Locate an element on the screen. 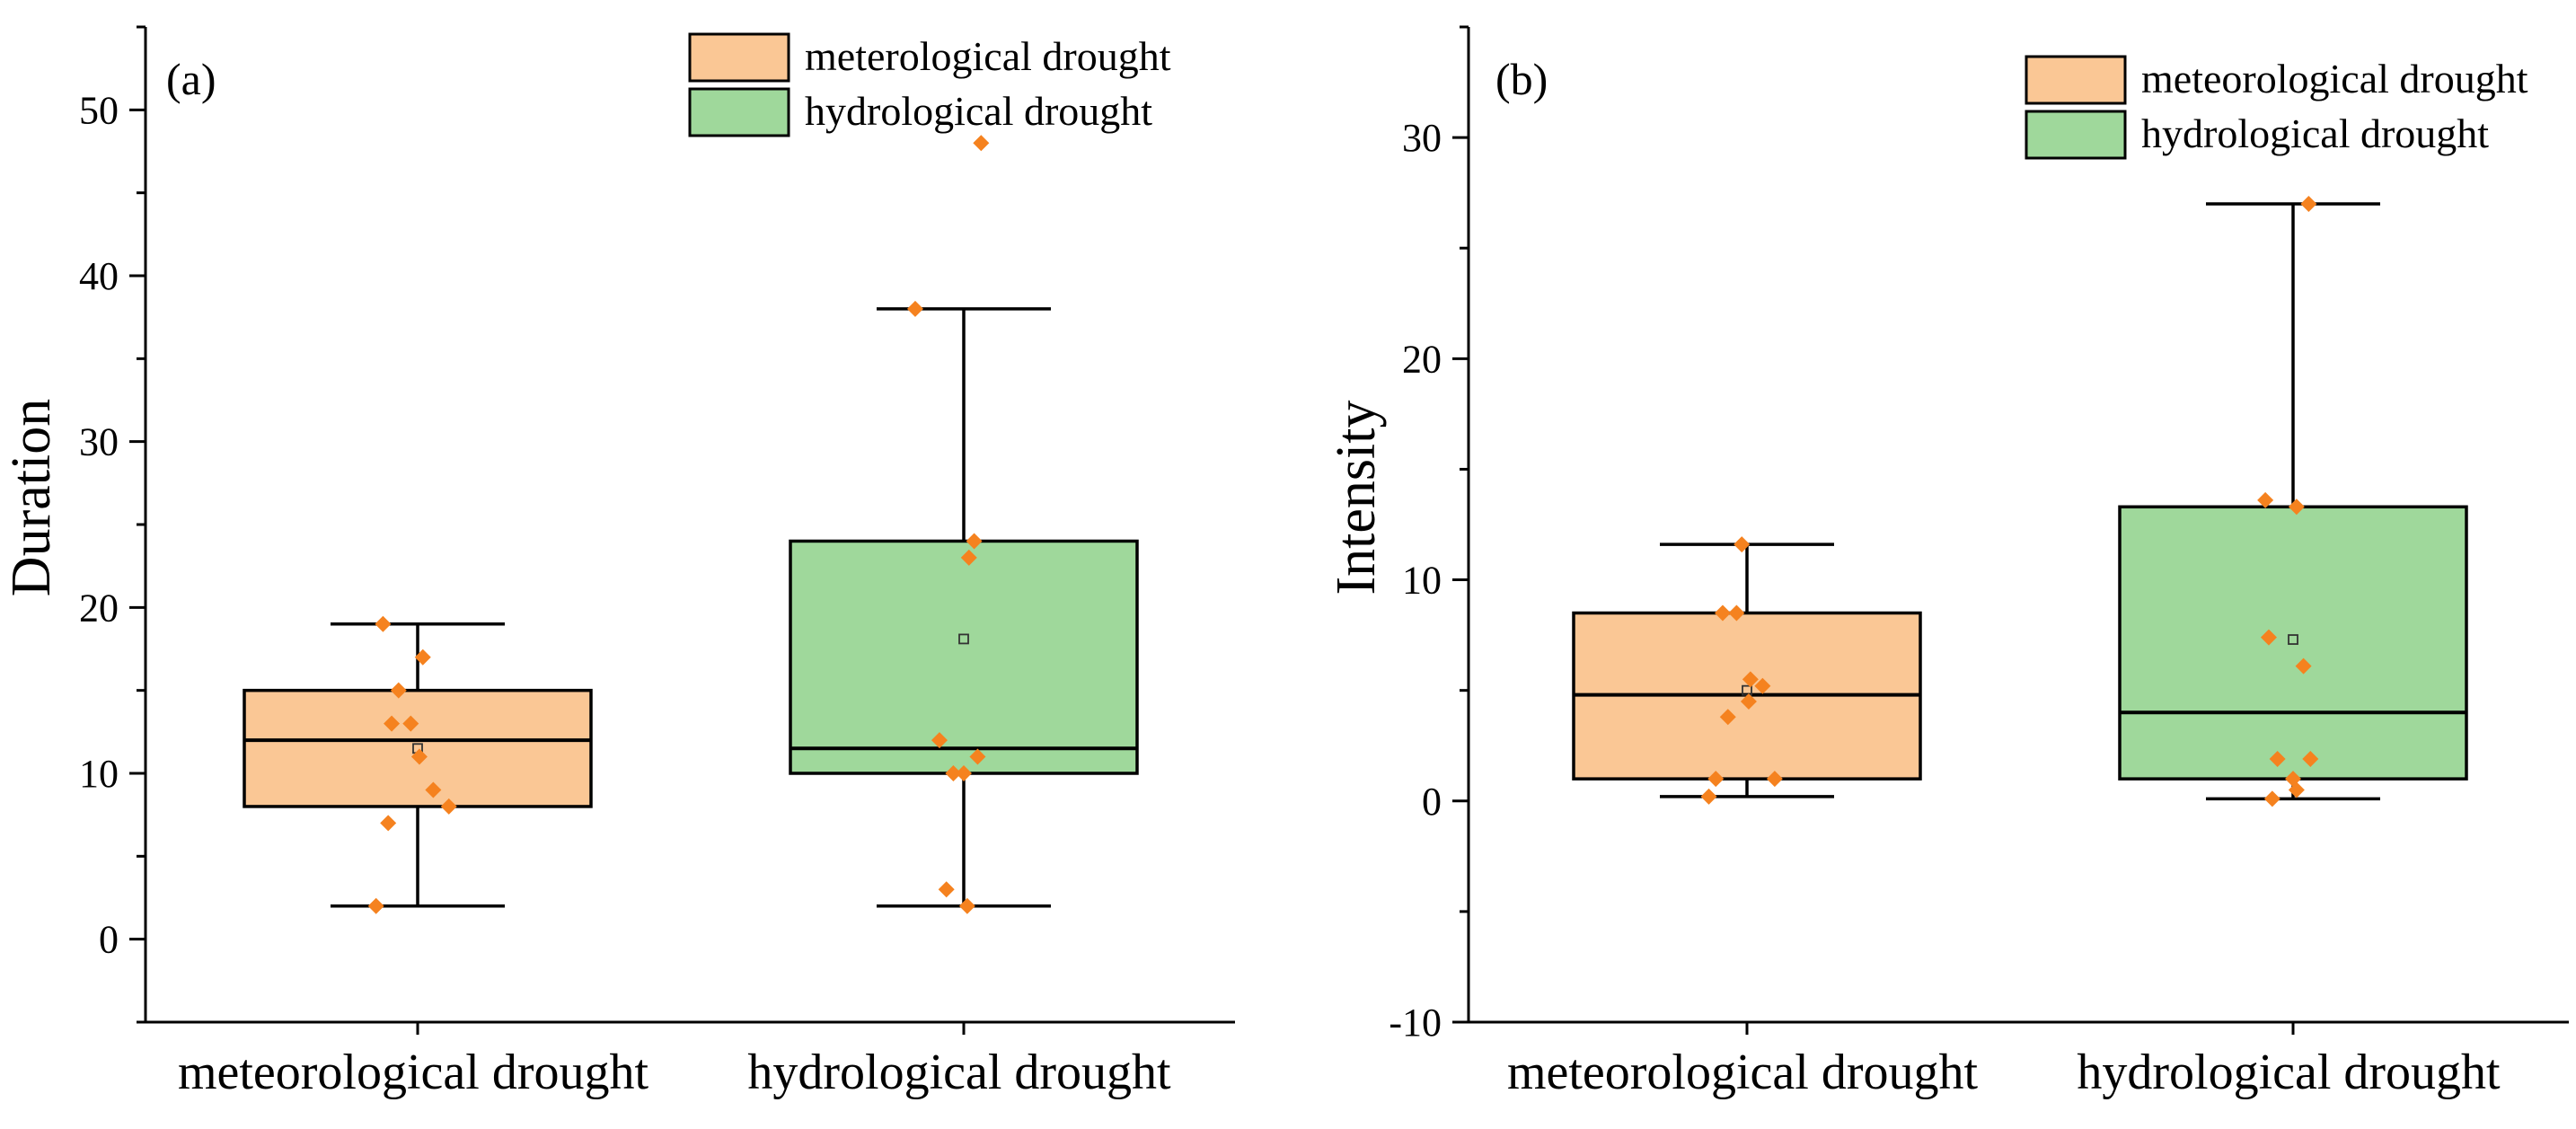 The height and width of the screenshot is (1129, 2576). panel-label: (a) is located at coordinates (191, 79).